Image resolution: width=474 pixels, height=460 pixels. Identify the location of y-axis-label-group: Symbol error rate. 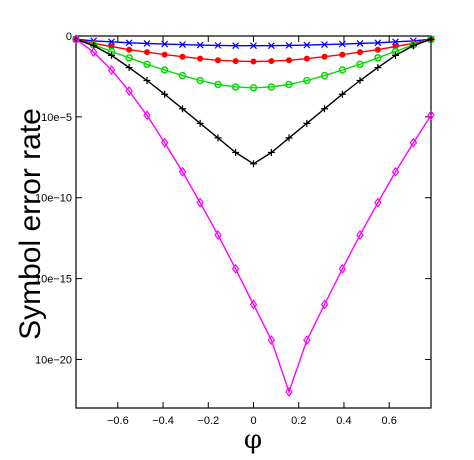
(30, 224).